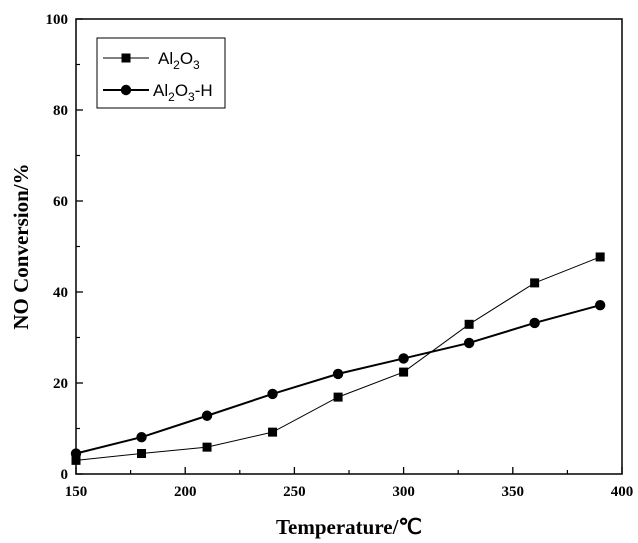 This screenshot has width=638, height=543. What do you see at coordinates (126, 90) in the screenshot?
I see `legend-circle-marker` at bounding box center [126, 90].